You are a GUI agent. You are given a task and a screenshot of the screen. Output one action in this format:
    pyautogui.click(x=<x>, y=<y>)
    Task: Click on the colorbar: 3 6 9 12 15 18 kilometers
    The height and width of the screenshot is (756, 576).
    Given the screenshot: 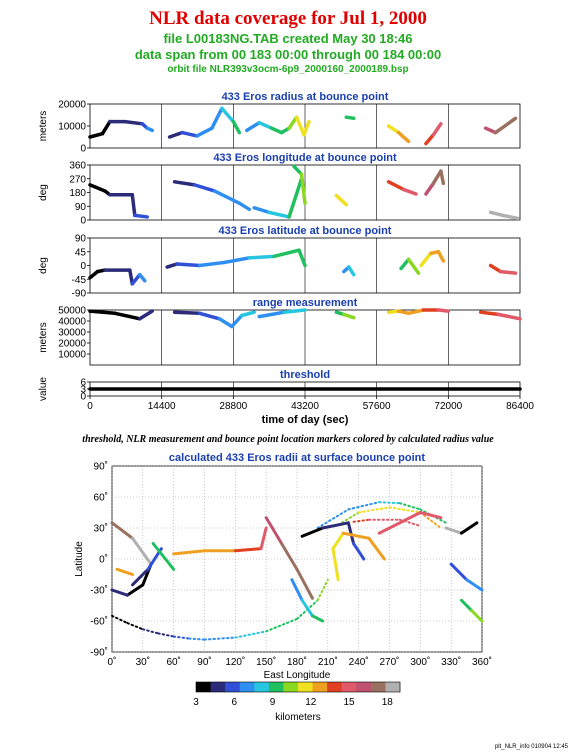 What is the action you would take?
    pyautogui.click(x=297, y=702)
    